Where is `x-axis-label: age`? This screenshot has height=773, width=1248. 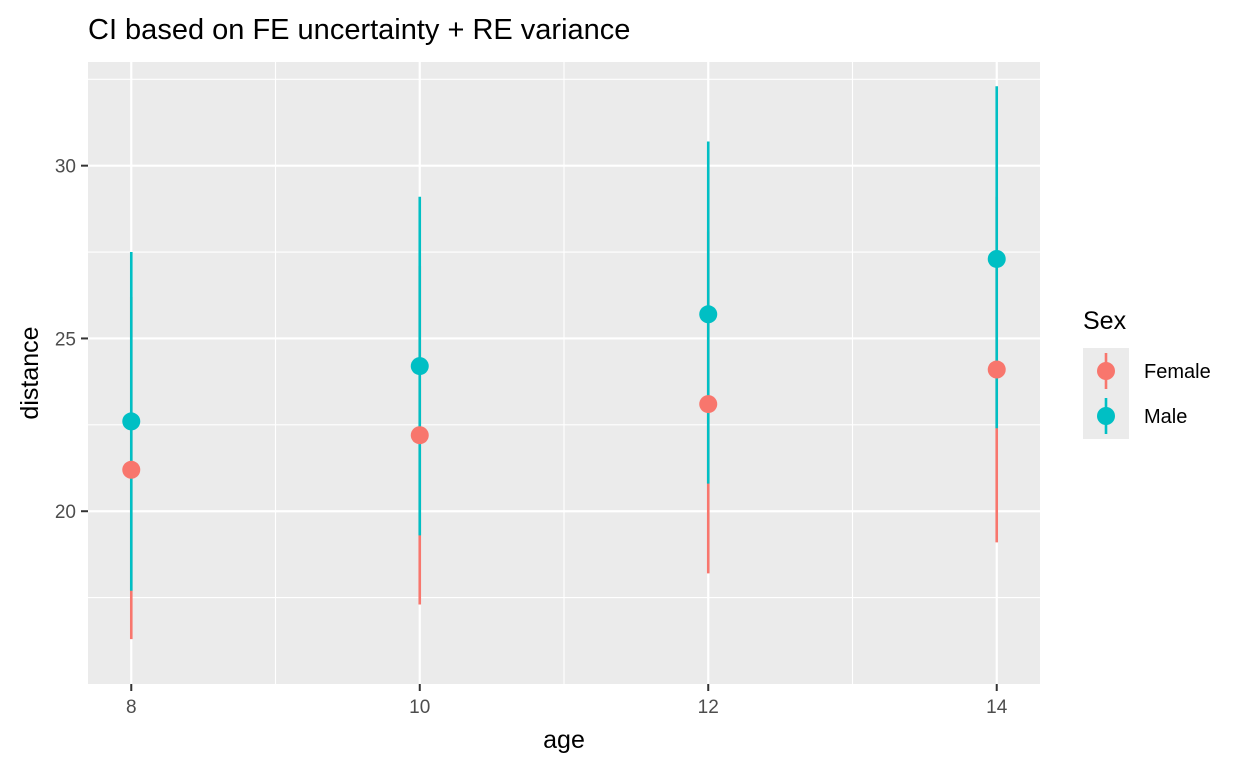
x-axis-label: age is located at coordinates (564, 740).